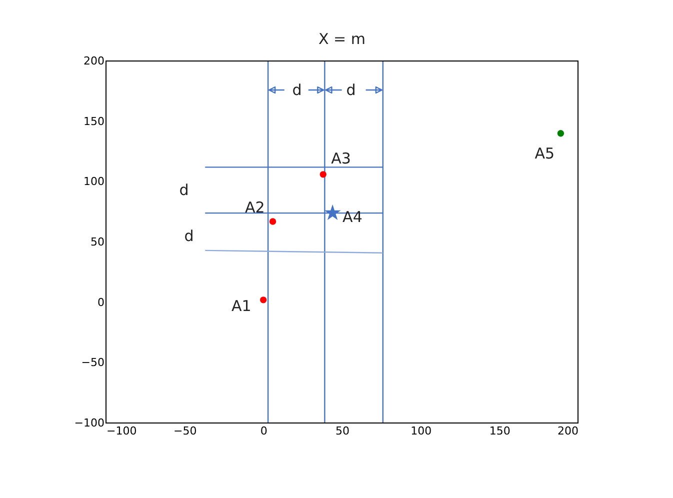 The image size is (673, 498). Describe the element at coordinates (544, 153) in the screenshot. I see `series-label: A5` at that location.